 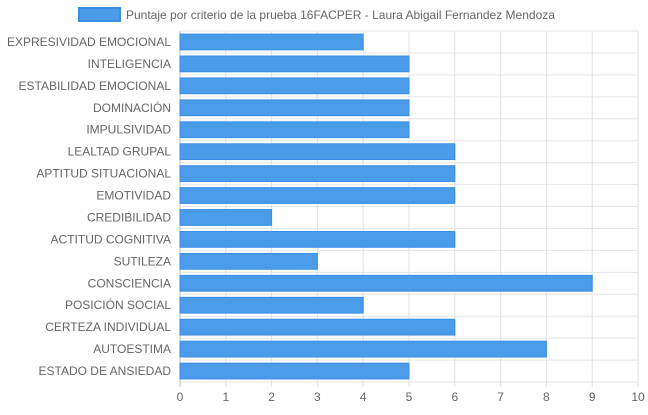 What do you see at coordinates (500, 397) in the screenshot?
I see `x-tick-label: 7` at bounding box center [500, 397].